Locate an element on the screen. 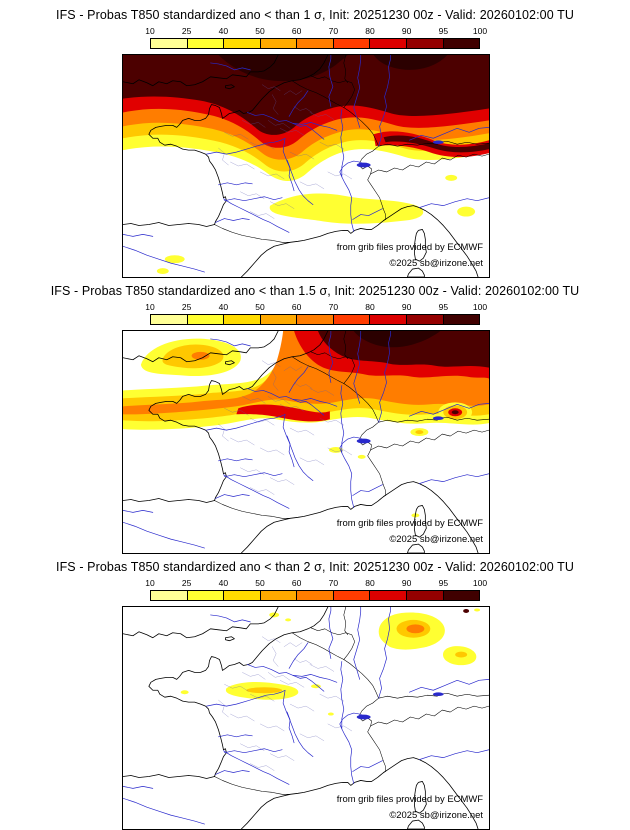  prob-blob-yellow-mediterranean is located at coordinates (346, 208).